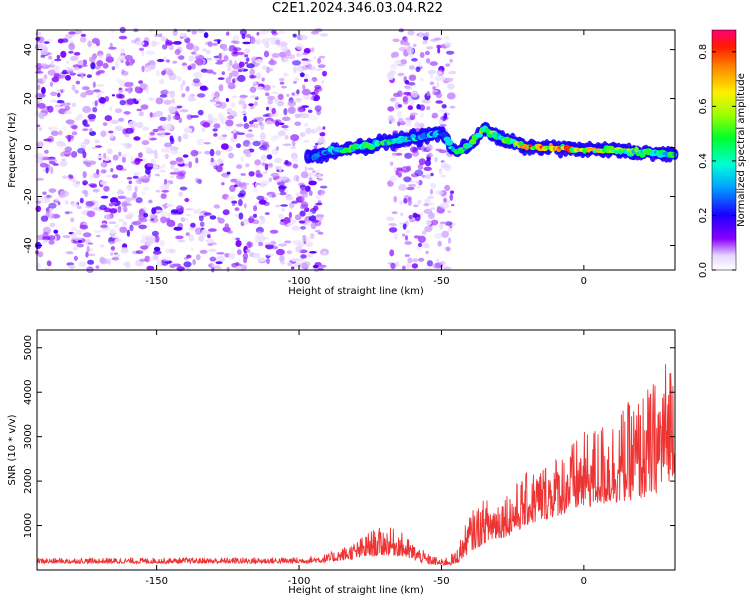 Image resolution: width=750 pixels, height=600 pixels. What do you see at coordinates (703, 161) in the screenshot?
I see `colorbar-tick-label: 0.4` at bounding box center [703, 161].